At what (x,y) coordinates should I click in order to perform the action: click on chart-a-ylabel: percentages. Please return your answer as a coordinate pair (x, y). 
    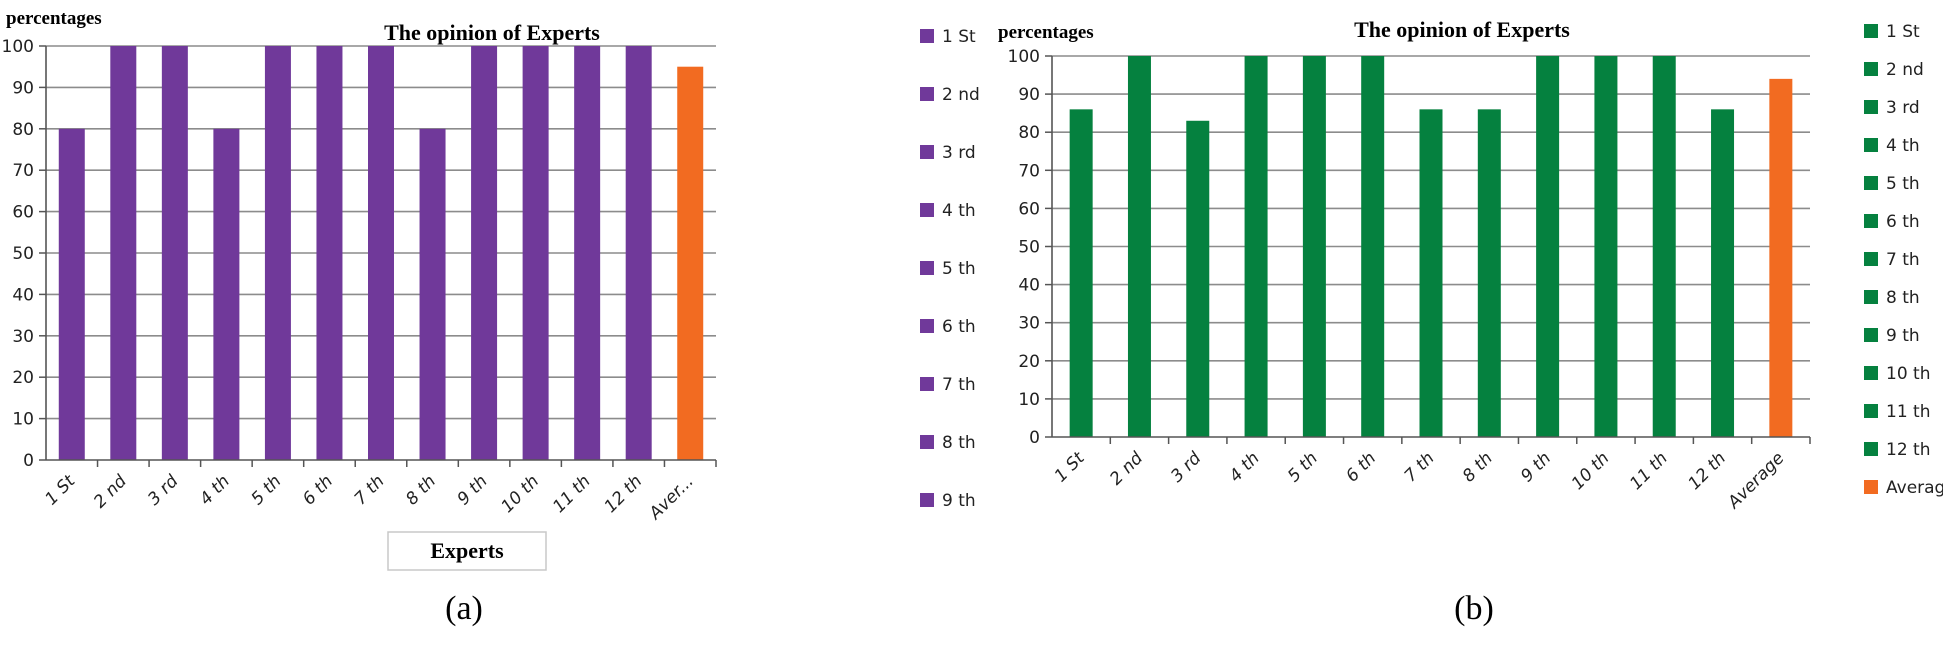
    Looking at the image, I should click on (54, 18).